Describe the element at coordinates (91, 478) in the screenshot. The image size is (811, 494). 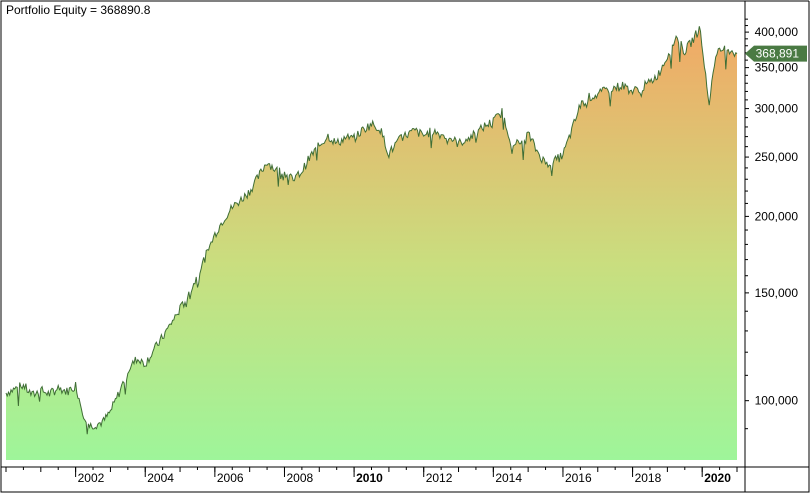
I see `x-tick-label: 2002` at that location.